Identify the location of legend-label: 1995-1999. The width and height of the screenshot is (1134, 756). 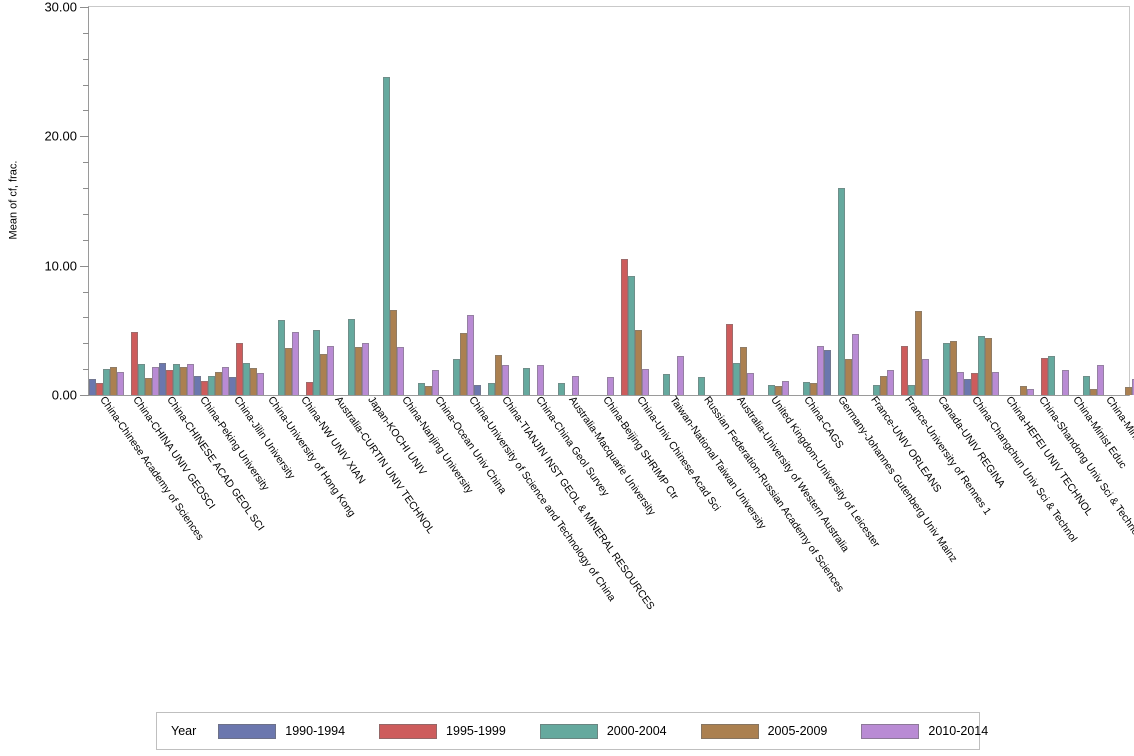
(476, 731).